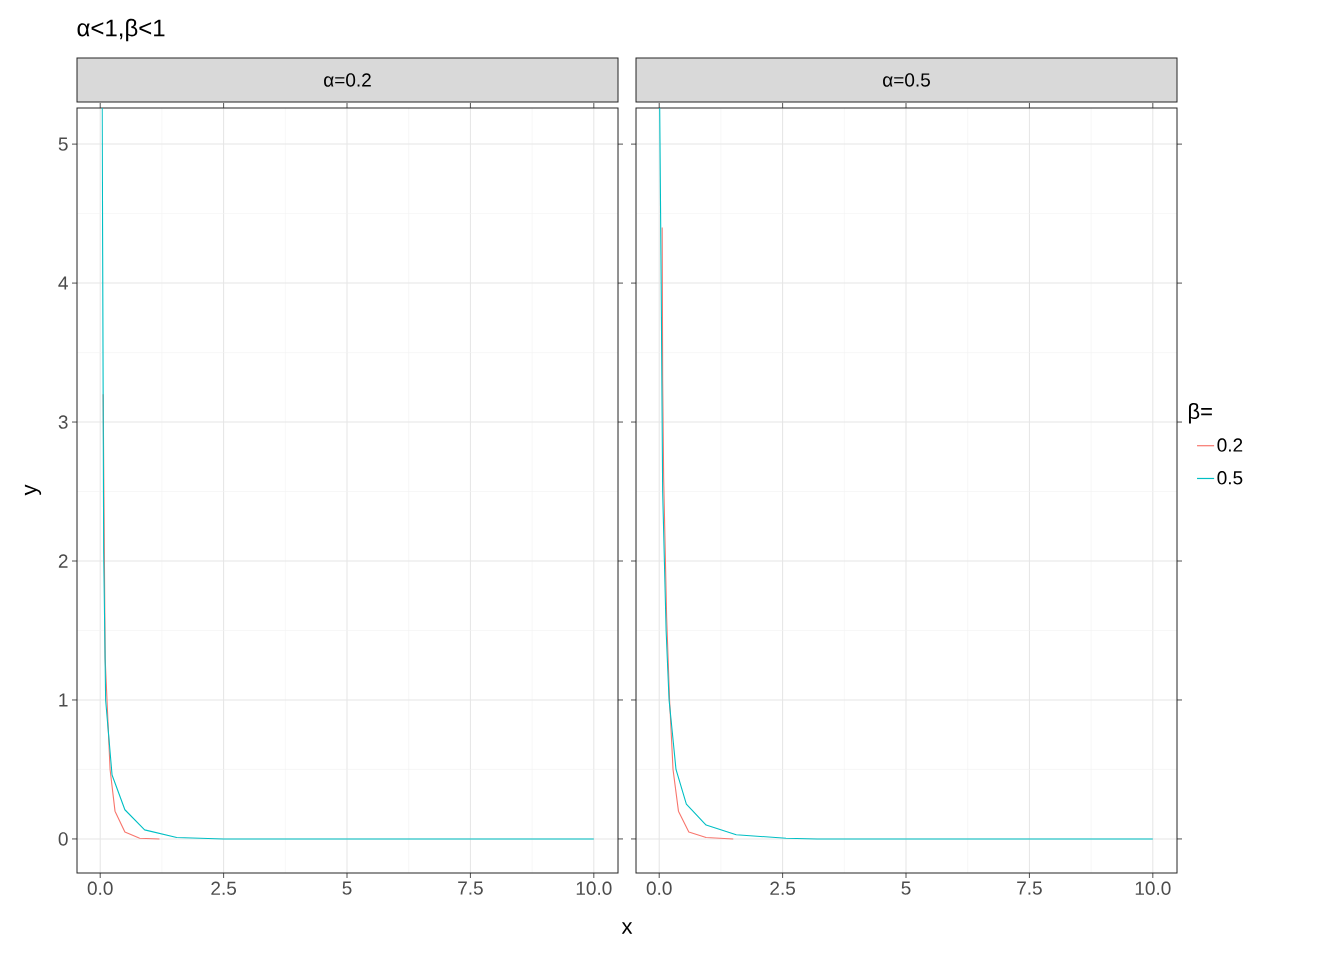  I want to click on y-tick-label: 4, so click(63, 283).